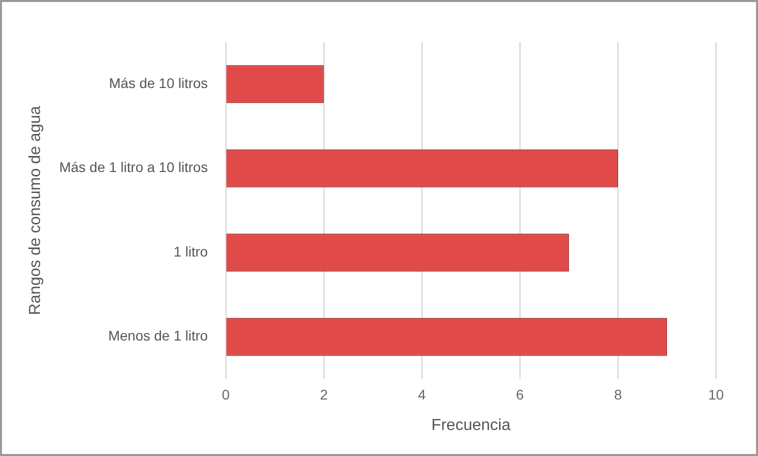  What do you see at coordinates (158, 336) in the screenshot?
I see `y-tick-label: Menos de 1 litro` at bounding box center [158, 336].